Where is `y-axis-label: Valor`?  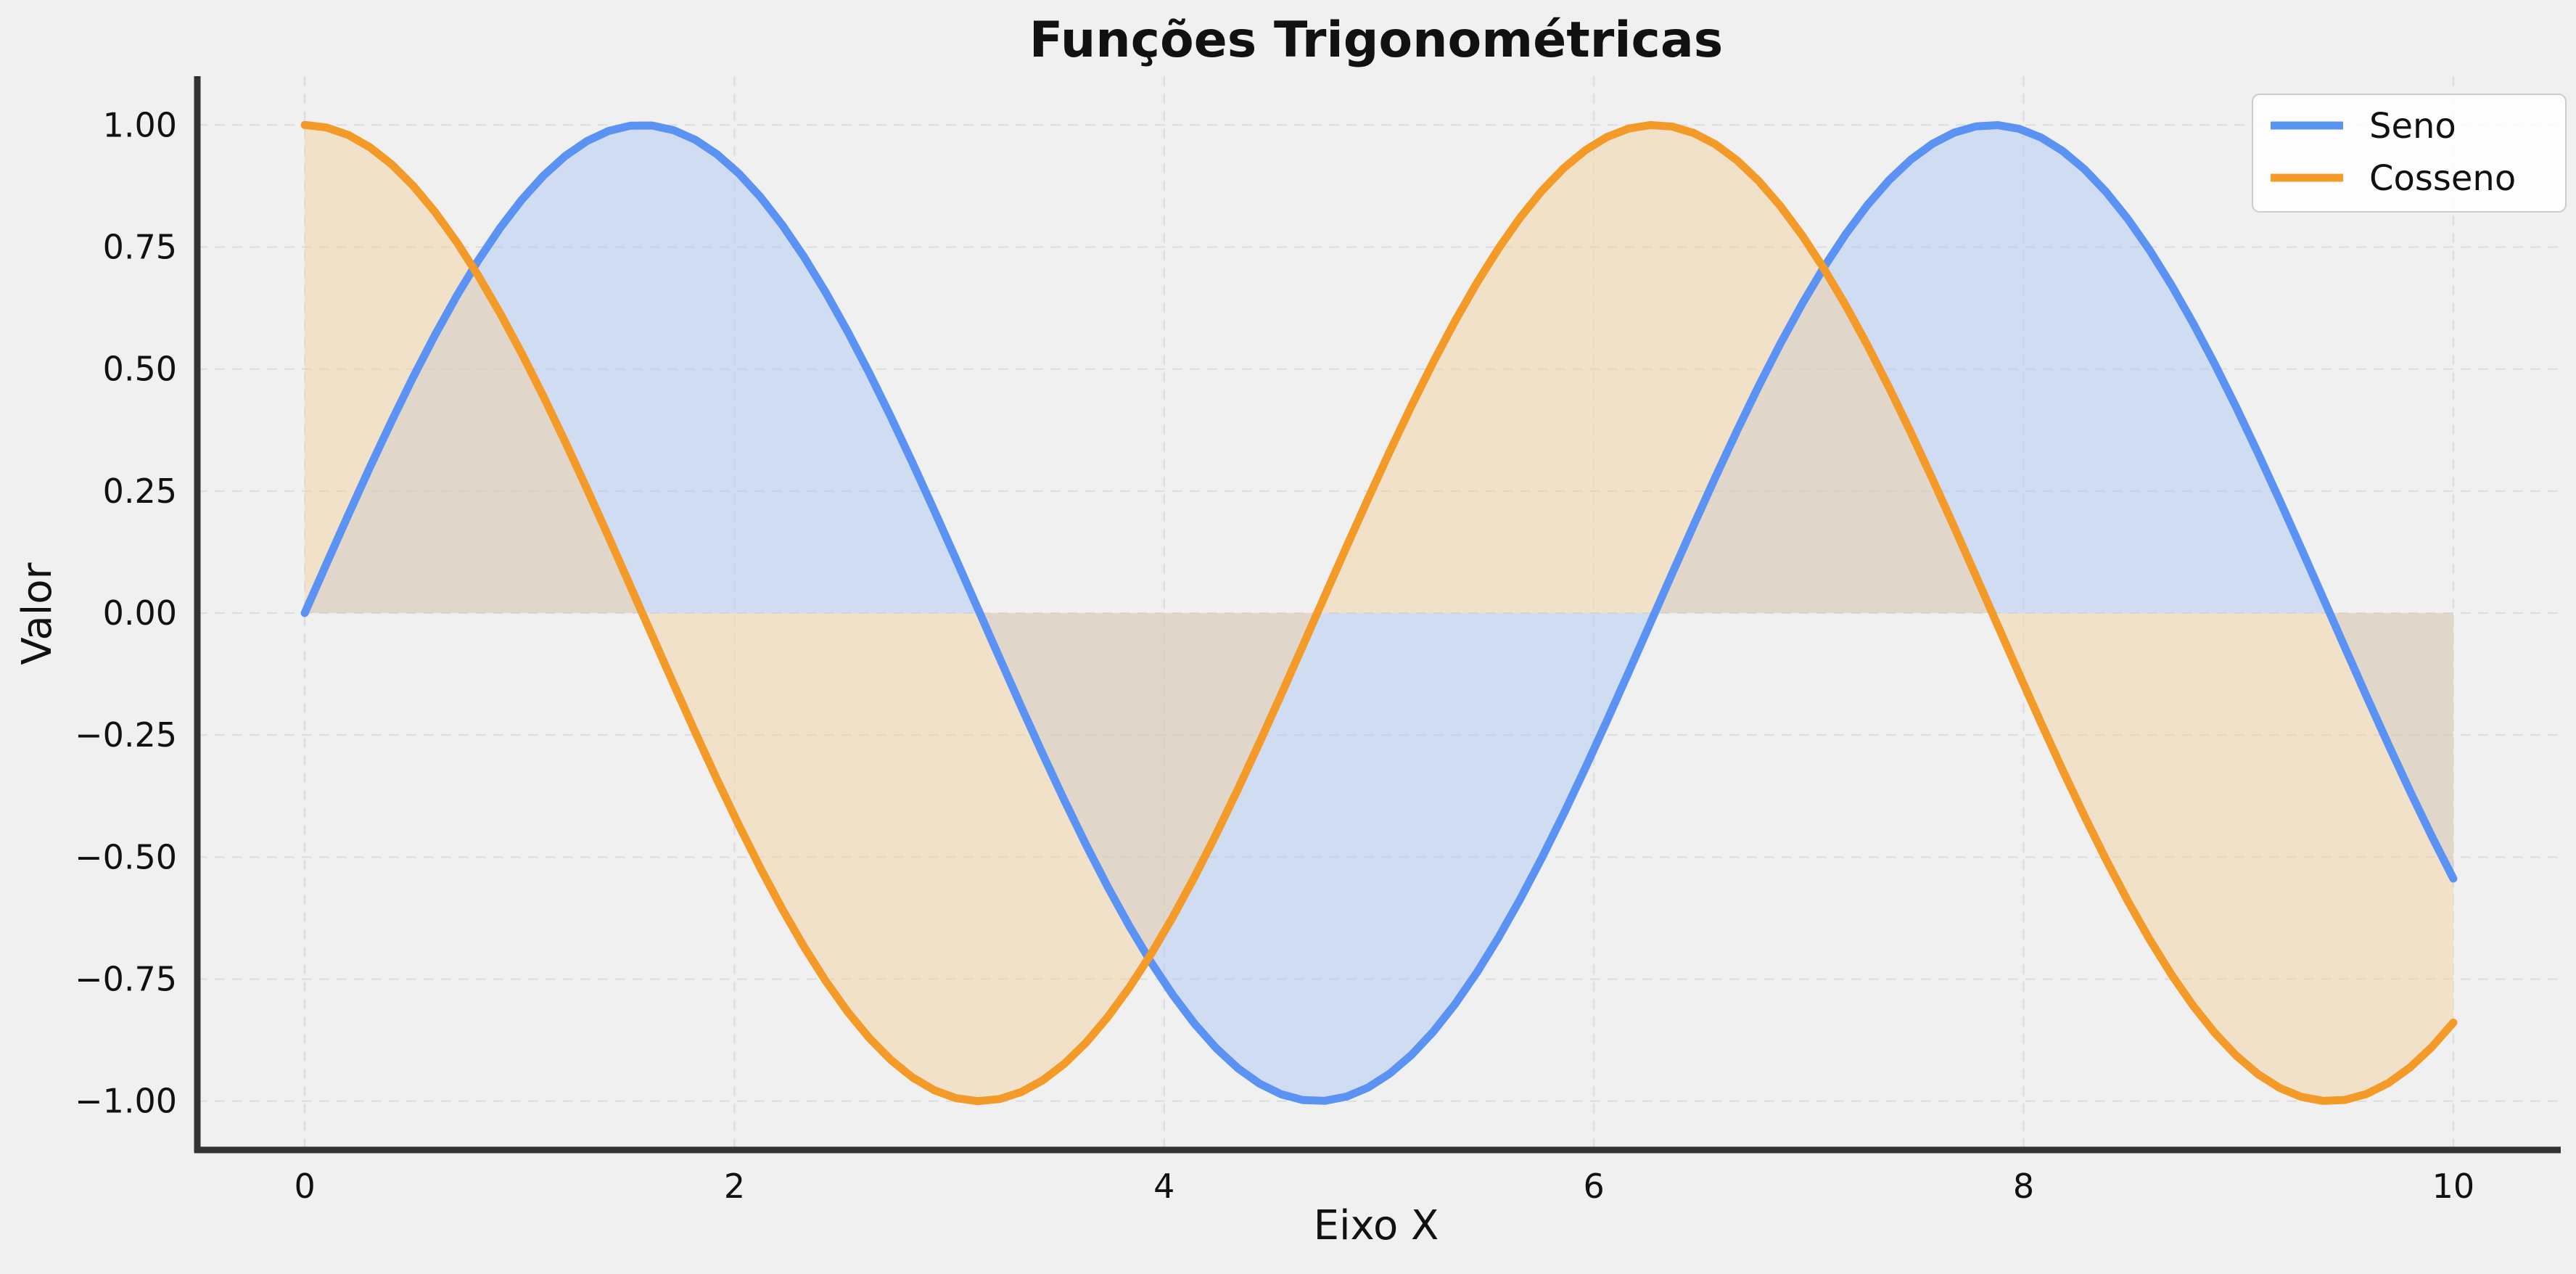
y-axis-label: Valor is located at coordinates (37, 613).